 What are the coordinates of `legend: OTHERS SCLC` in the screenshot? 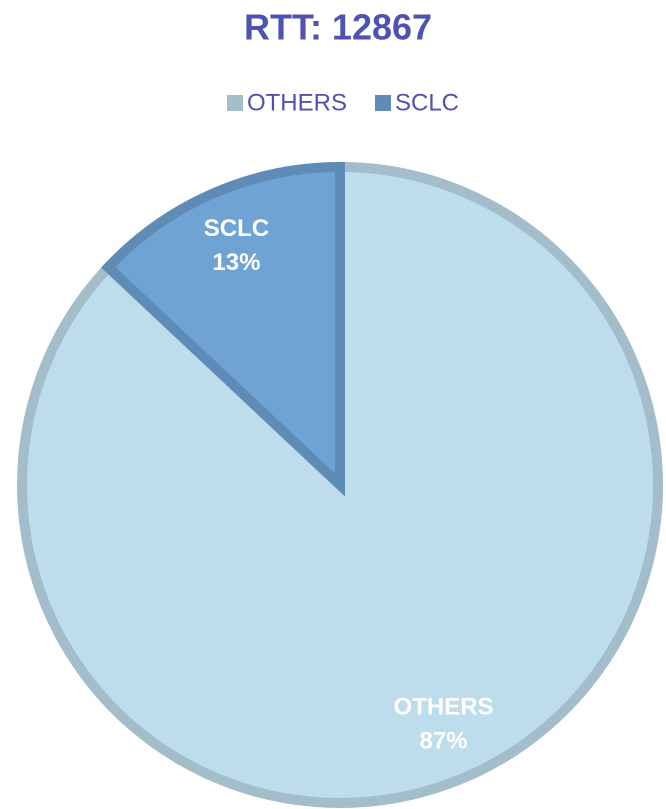 It's located at (342, 102).